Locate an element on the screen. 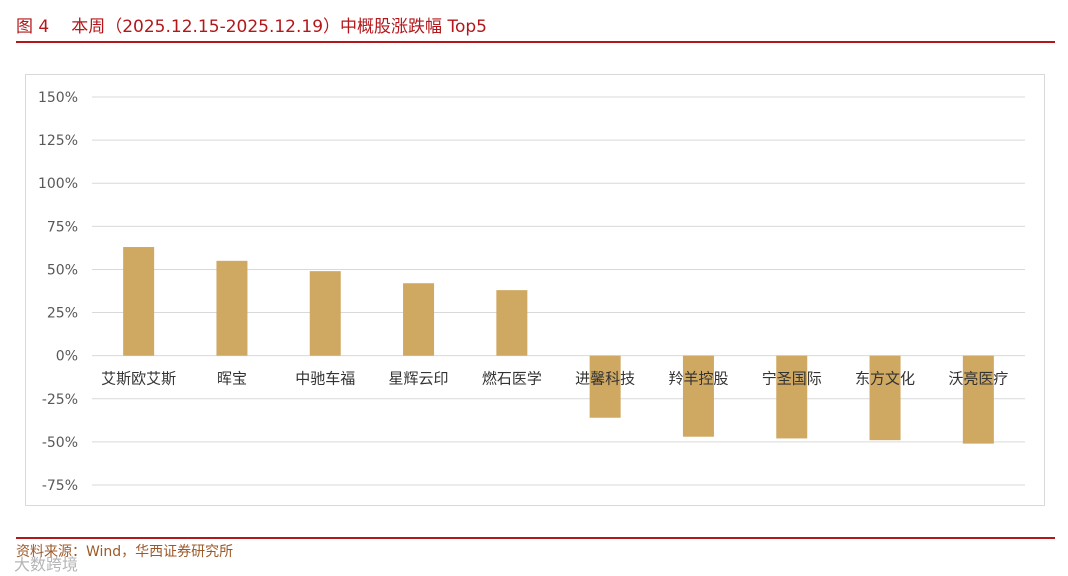 The width and height of the screenshot is (1068, 576). y-tick-label: 150% is located at coordinates (58, 98).